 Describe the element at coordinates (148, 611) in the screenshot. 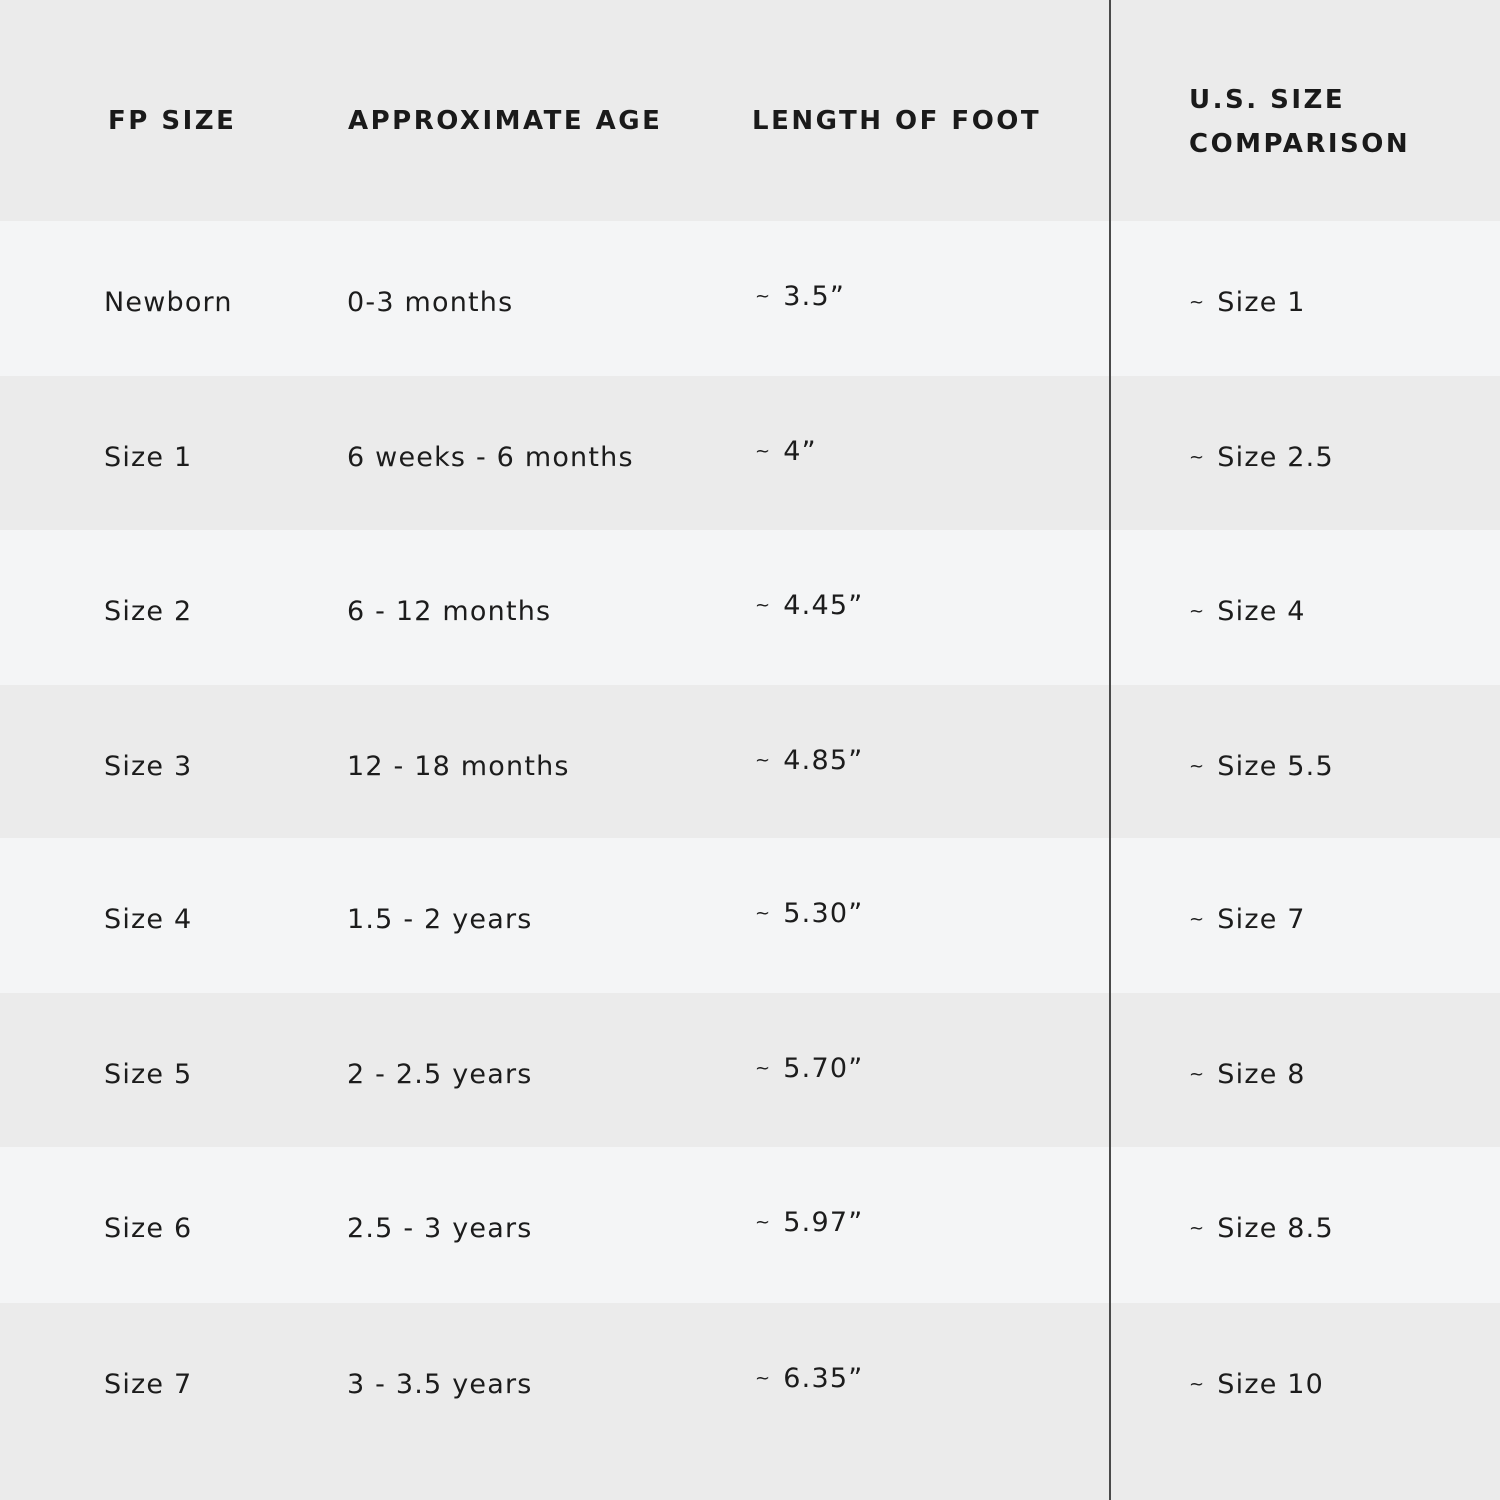

I see `cell-fp-size: Size 2` at that location.